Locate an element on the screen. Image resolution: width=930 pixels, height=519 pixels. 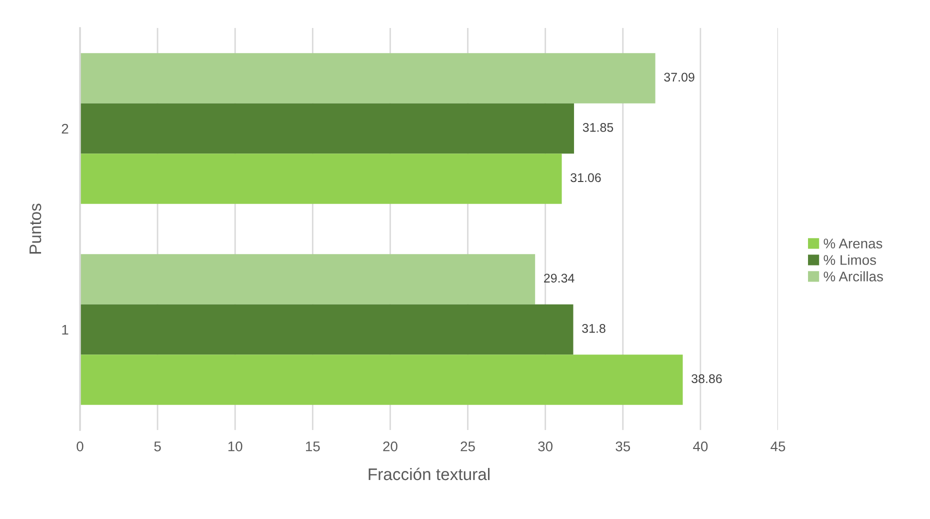
y-tick-label: 2 is located at coordinates (65, 129).